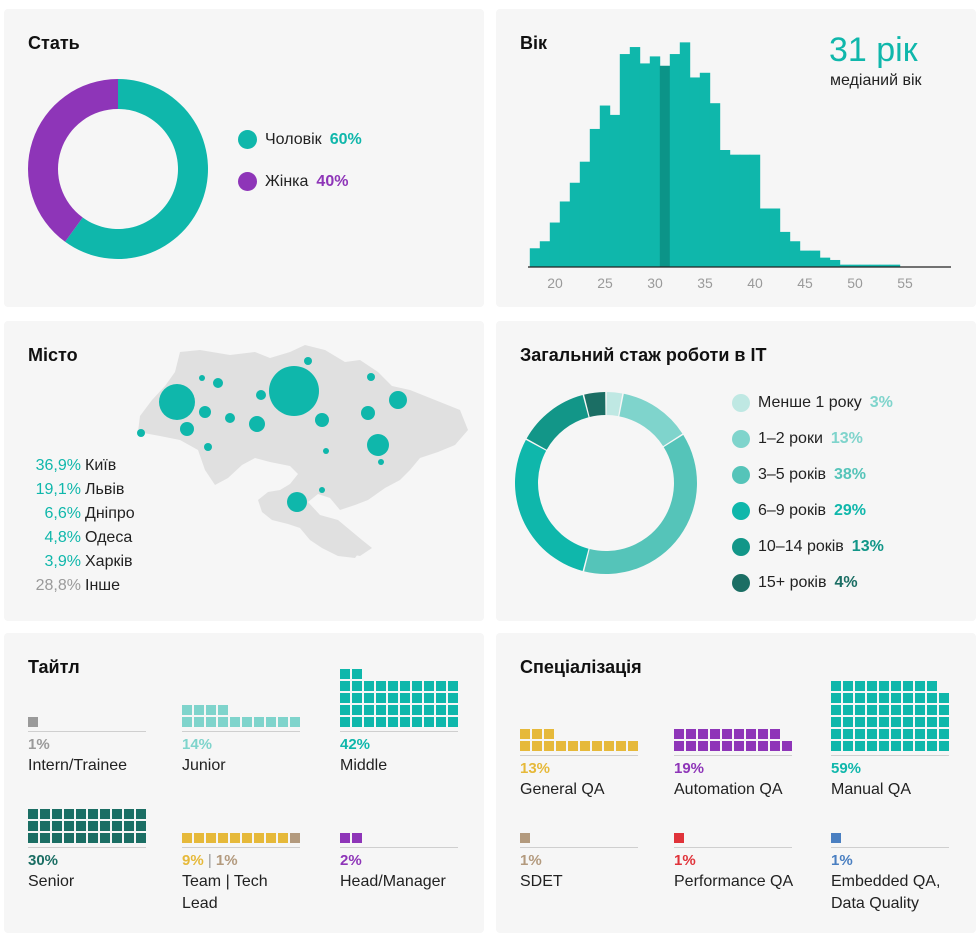 Image resolution: width=980 pixels, height=937 pixels. Describe the element at coordinates (741, 547) in the screenshot. I see `experience-legend-dot` at that location.